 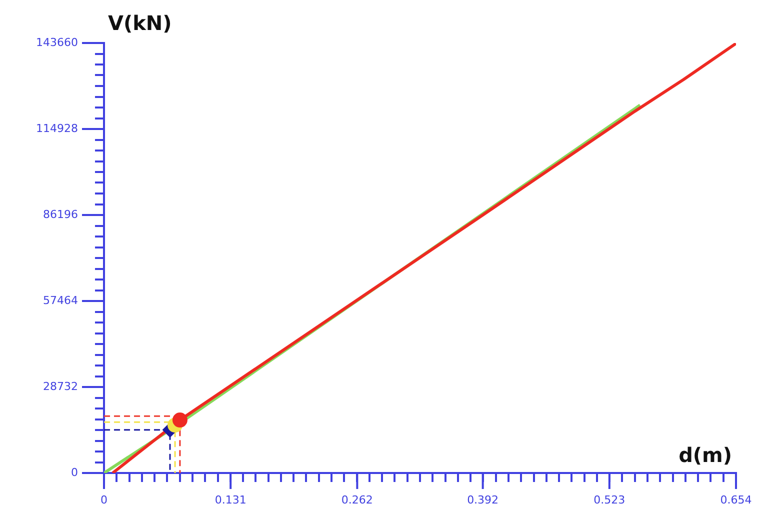 What do you see at coordinates (610, 499) in the screenshot?
I see `x-tick-label: 0.523` at bounding box center [610, 499].